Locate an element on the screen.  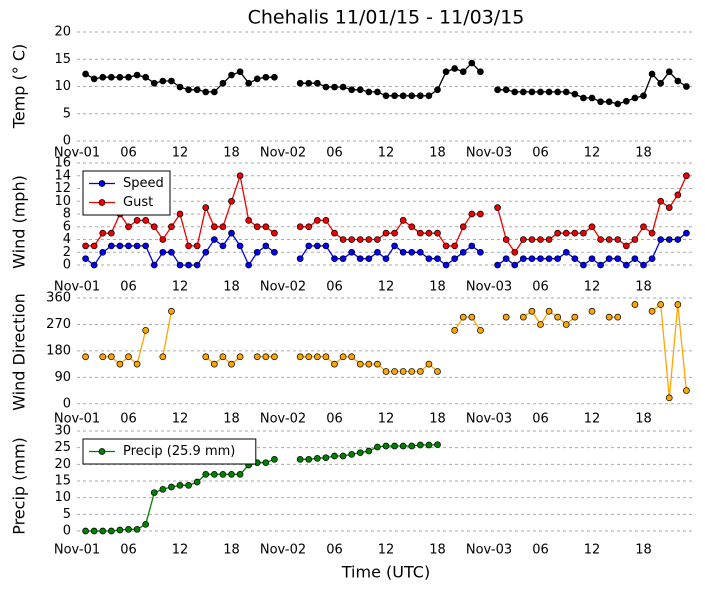
x-tick-label: Nov-01 is located at coordinates (77, 550).